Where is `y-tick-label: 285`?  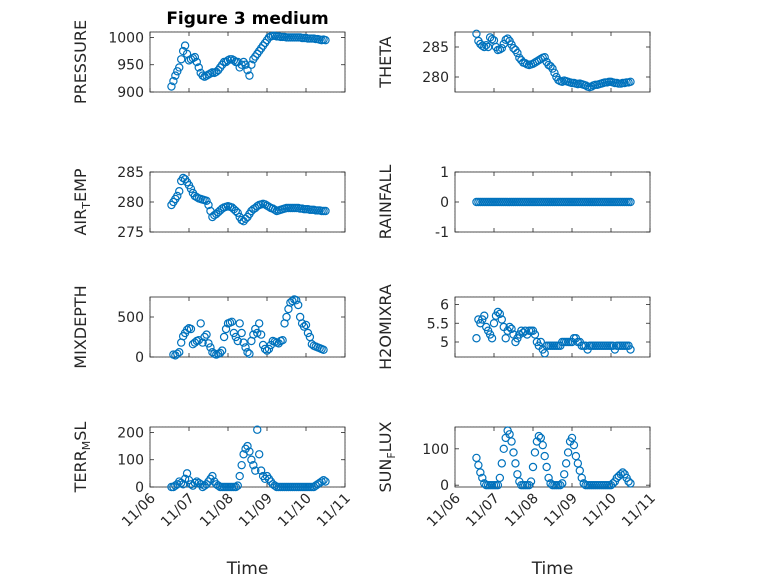
y-tick-label: 285 is located at coordinates (130, 173).